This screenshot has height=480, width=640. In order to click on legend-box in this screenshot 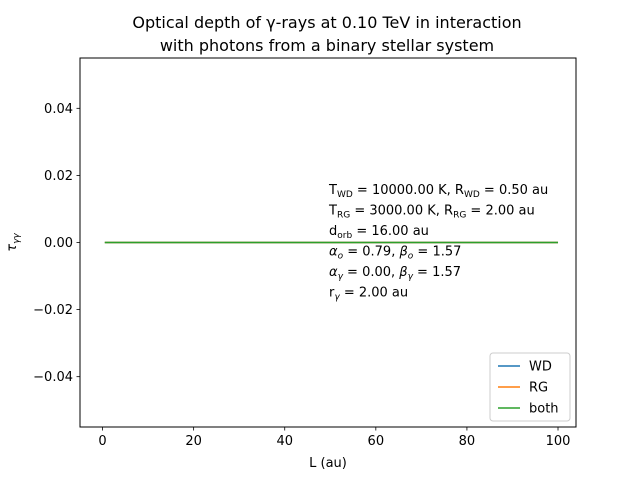, I will do `click(530, 387)`.